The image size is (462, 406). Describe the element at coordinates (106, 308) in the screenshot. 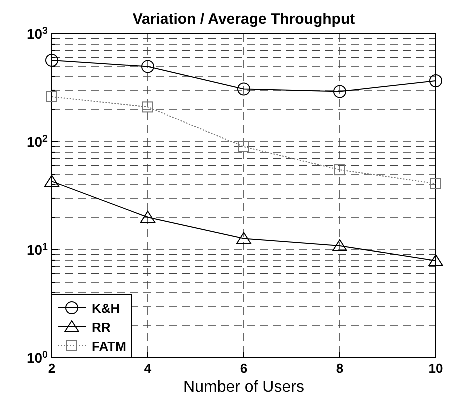

I see `legend-label: K&H` at that location.